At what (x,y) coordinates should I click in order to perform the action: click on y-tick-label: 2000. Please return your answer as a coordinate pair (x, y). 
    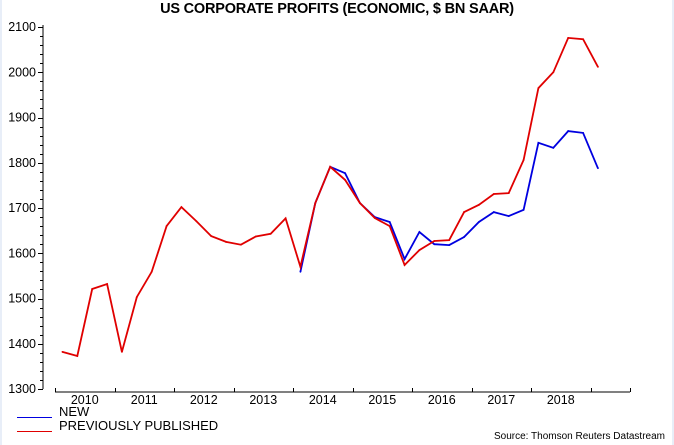
    Looking at the image, I should click on (22, 72).